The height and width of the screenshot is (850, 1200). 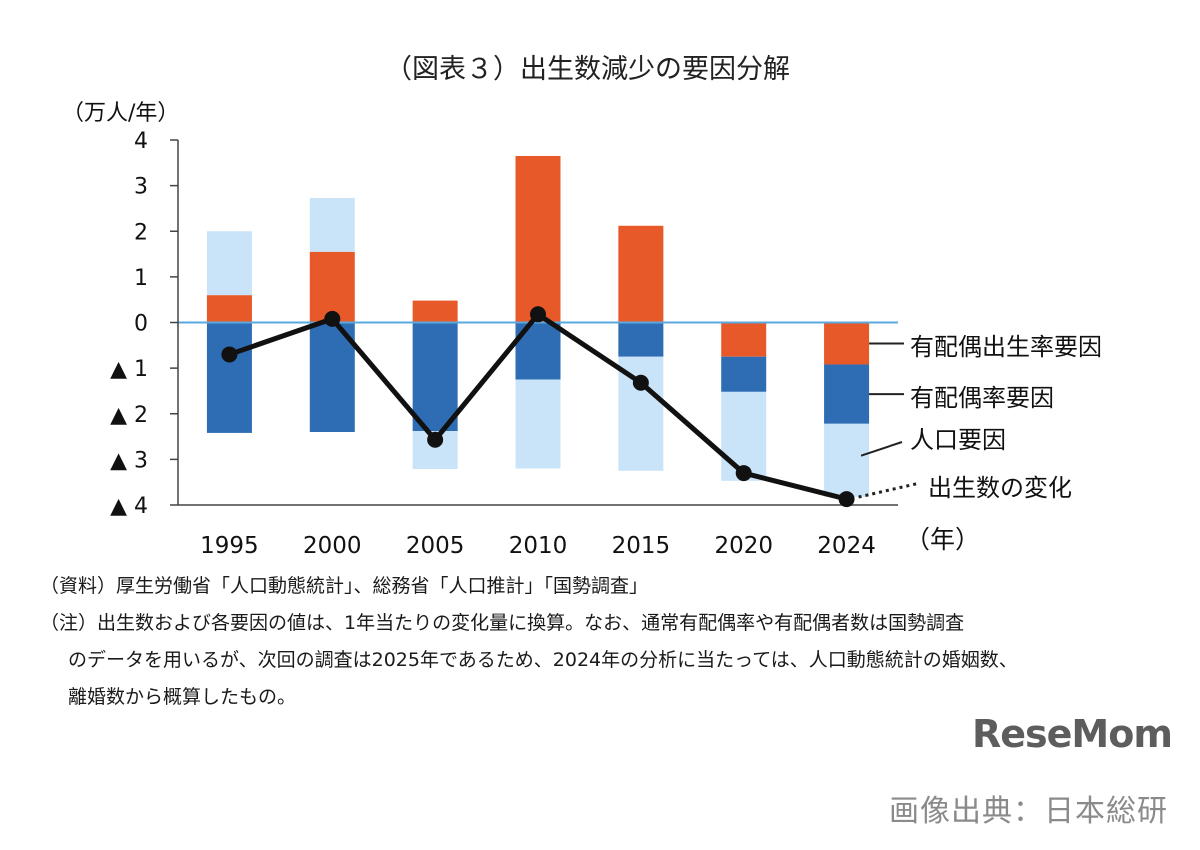 I want to click on legend-leader, so click(x=881, y=449).